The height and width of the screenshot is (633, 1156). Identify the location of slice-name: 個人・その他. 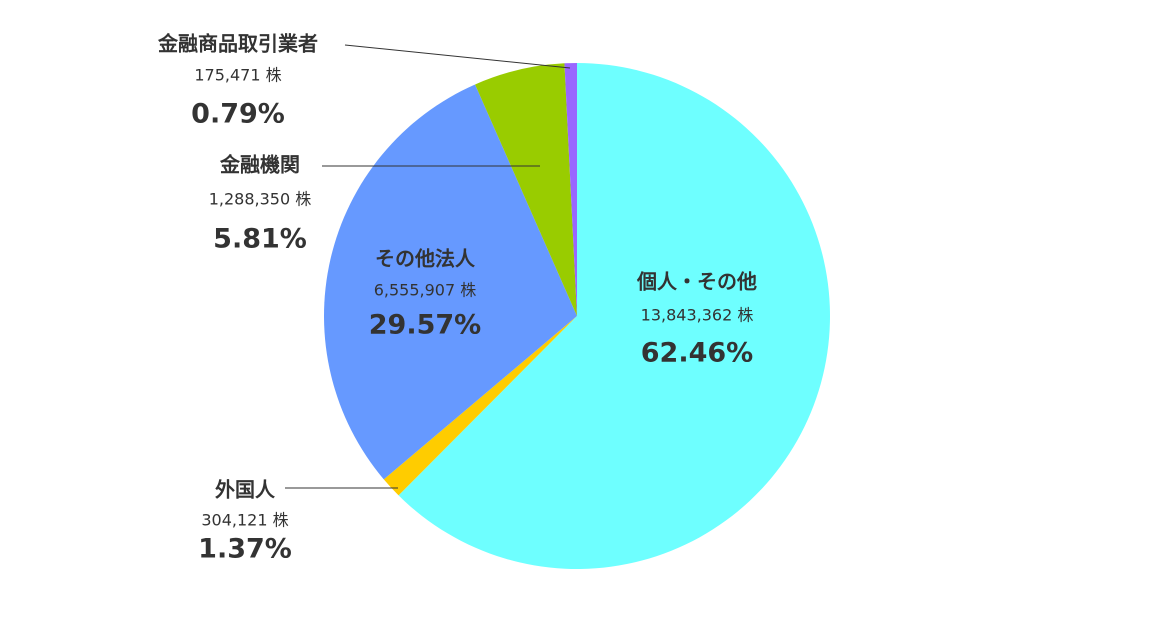
(696, 282).